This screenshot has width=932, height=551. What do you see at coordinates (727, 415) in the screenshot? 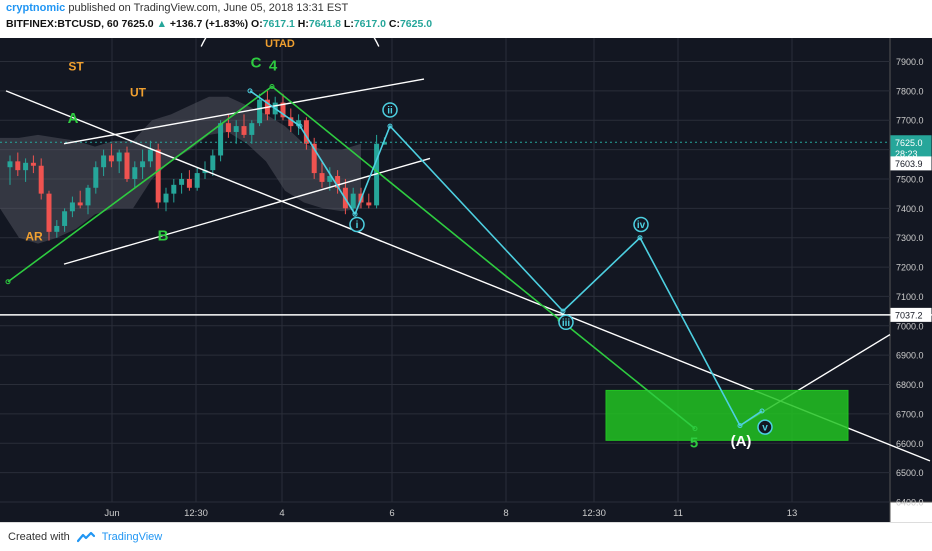
I see `target-zone` at bounding box center [727, 415].